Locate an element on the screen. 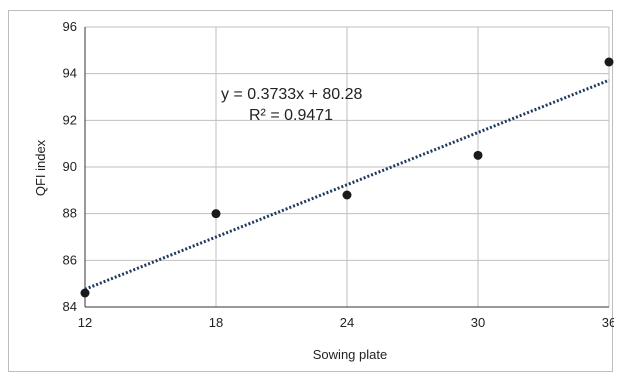 This screenshot has height=378, width=623. y-axis-title: QFI index is located at coordinates (40, 167).